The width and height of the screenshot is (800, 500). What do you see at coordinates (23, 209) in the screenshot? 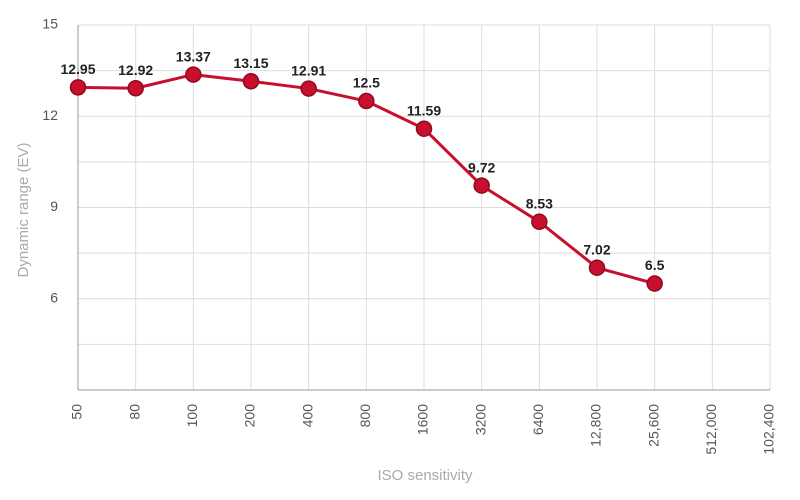
I see `y-axis-title: Dynamic range (EV)` at bounding box center [23, 209].